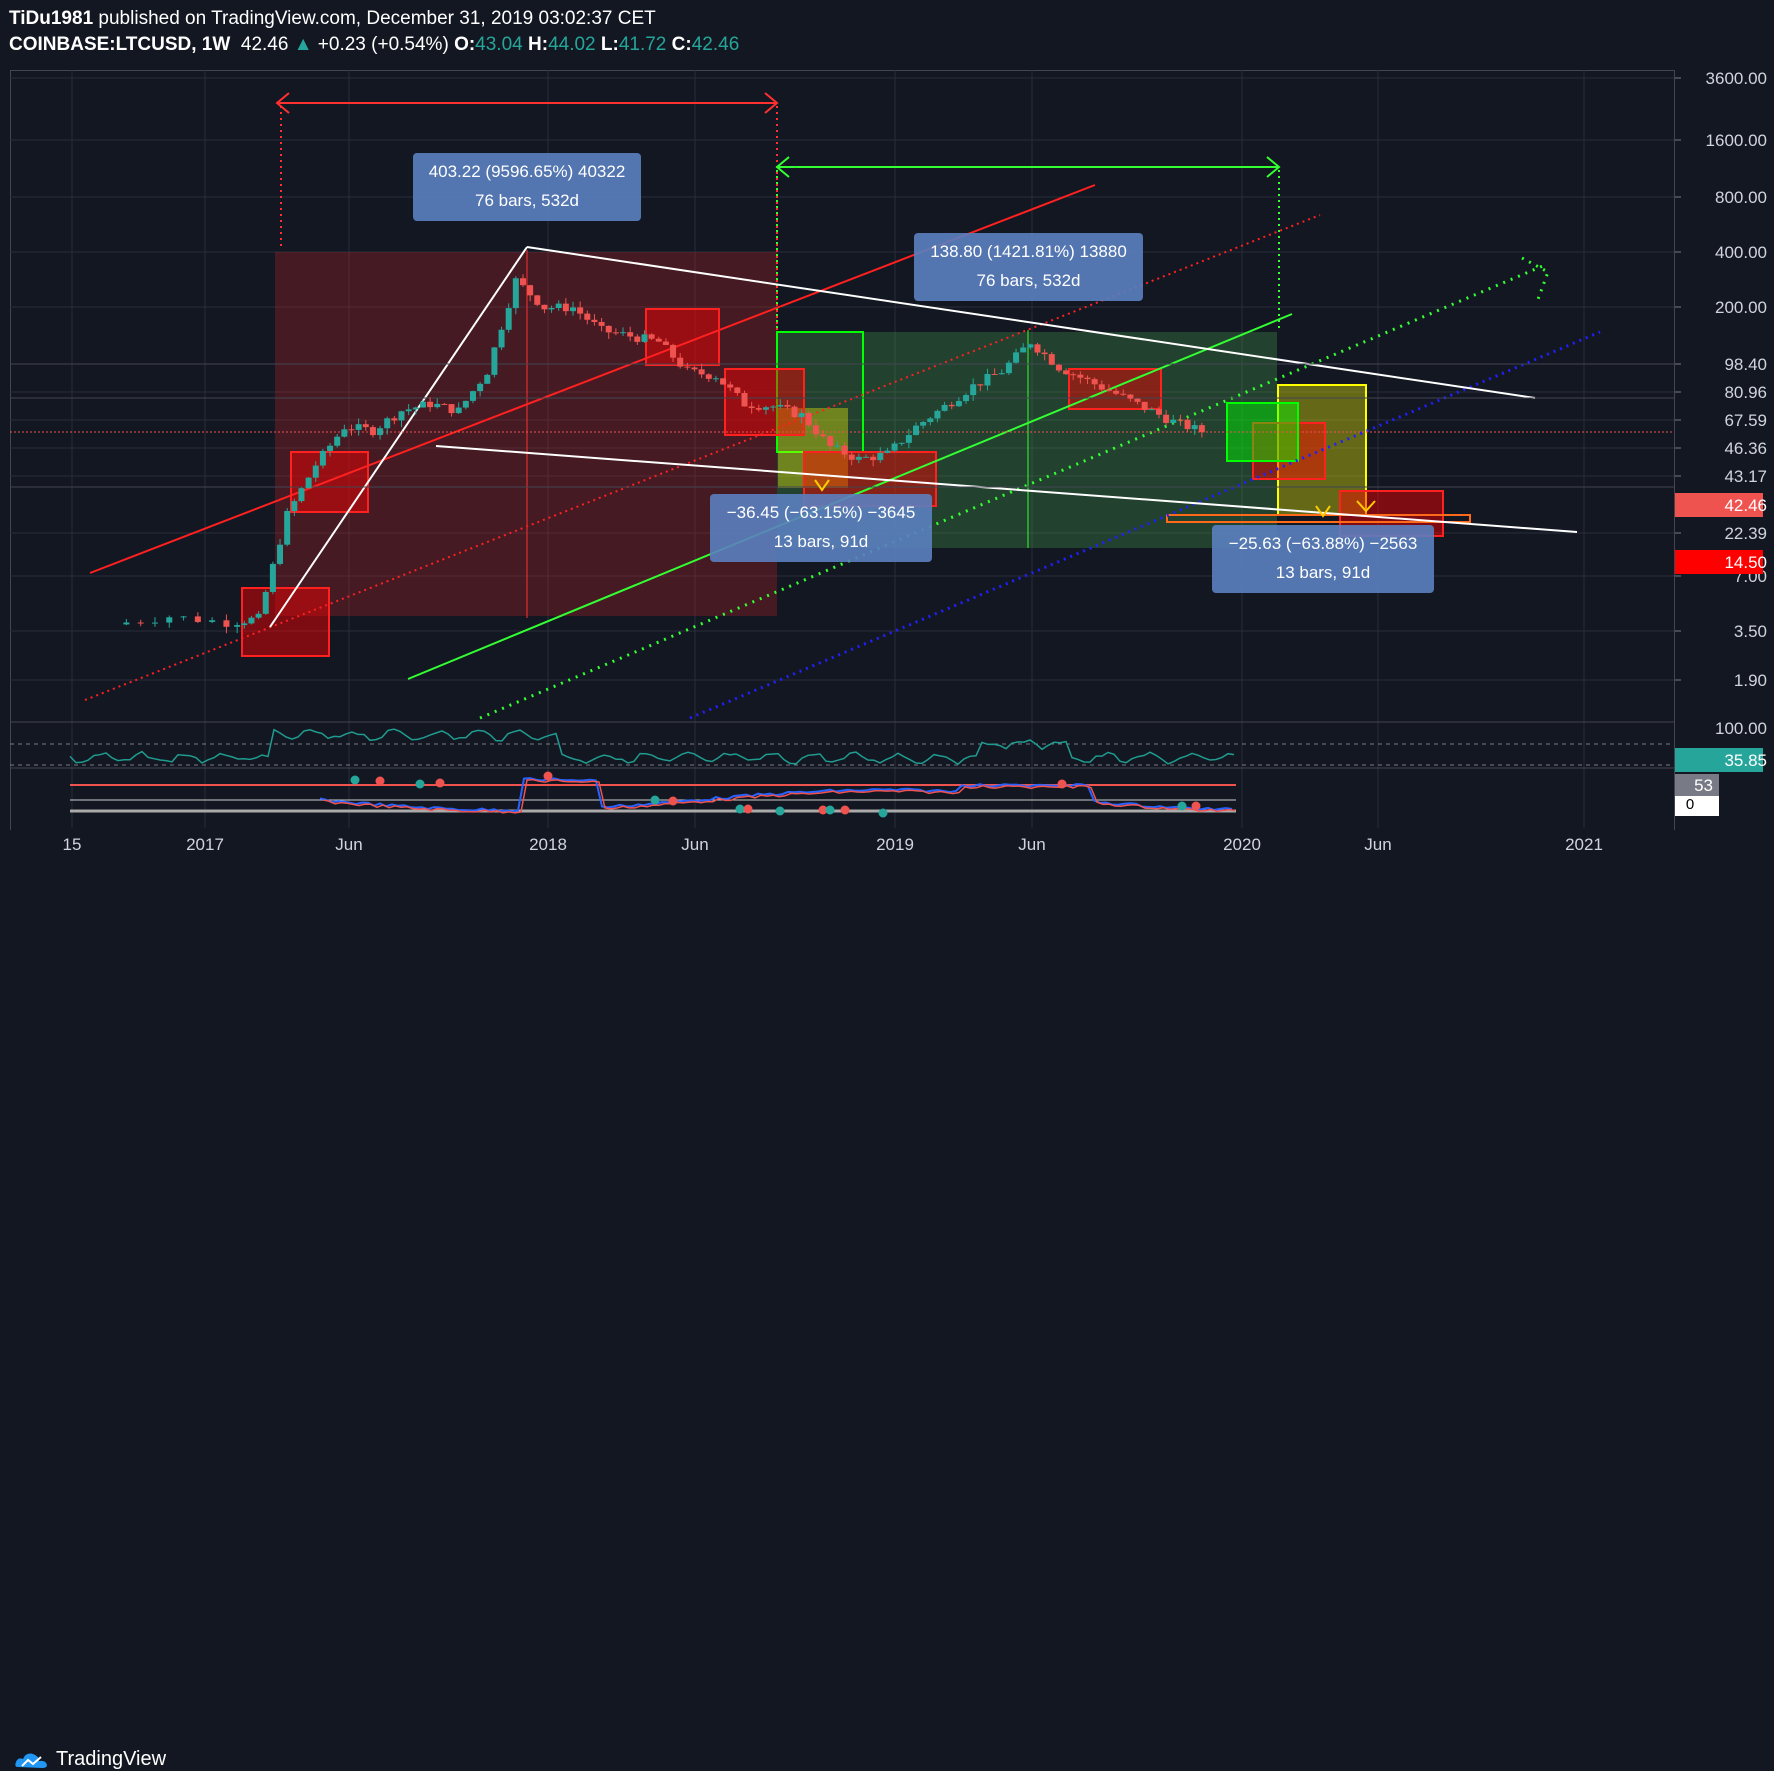  Describe the element at coordinates (1242, 844) in the screenshot. I see `x-tick-label: 2020` at that location.